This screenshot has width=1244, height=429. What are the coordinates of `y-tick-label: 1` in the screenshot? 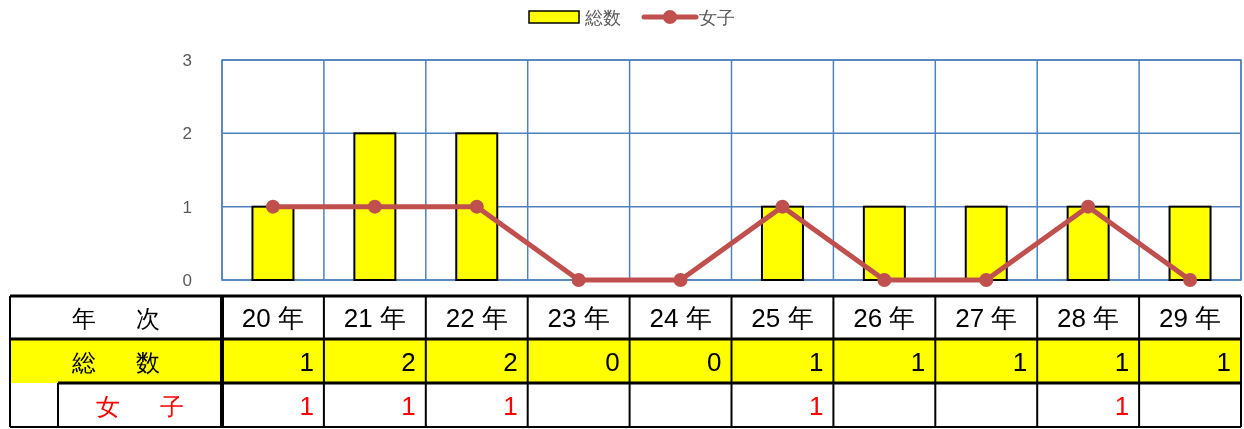 It's located at (187, 207).